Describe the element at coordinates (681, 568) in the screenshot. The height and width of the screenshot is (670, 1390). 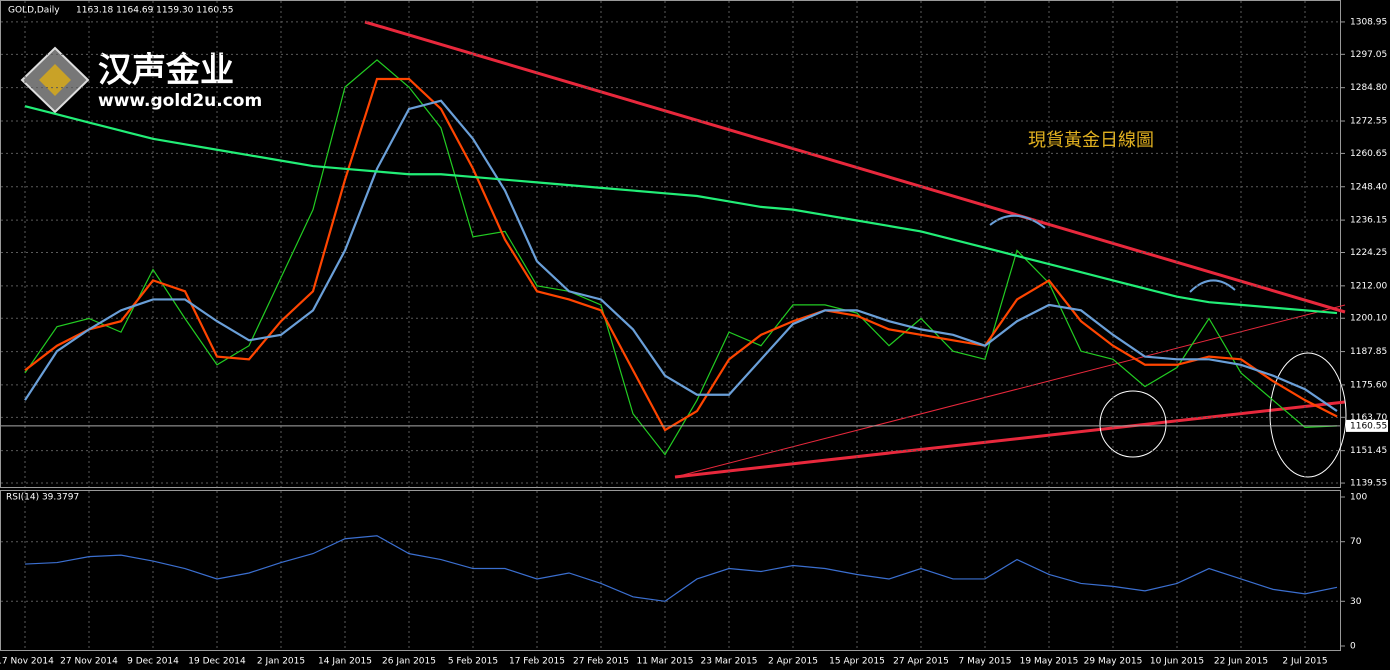
I see `series-line` at that location.